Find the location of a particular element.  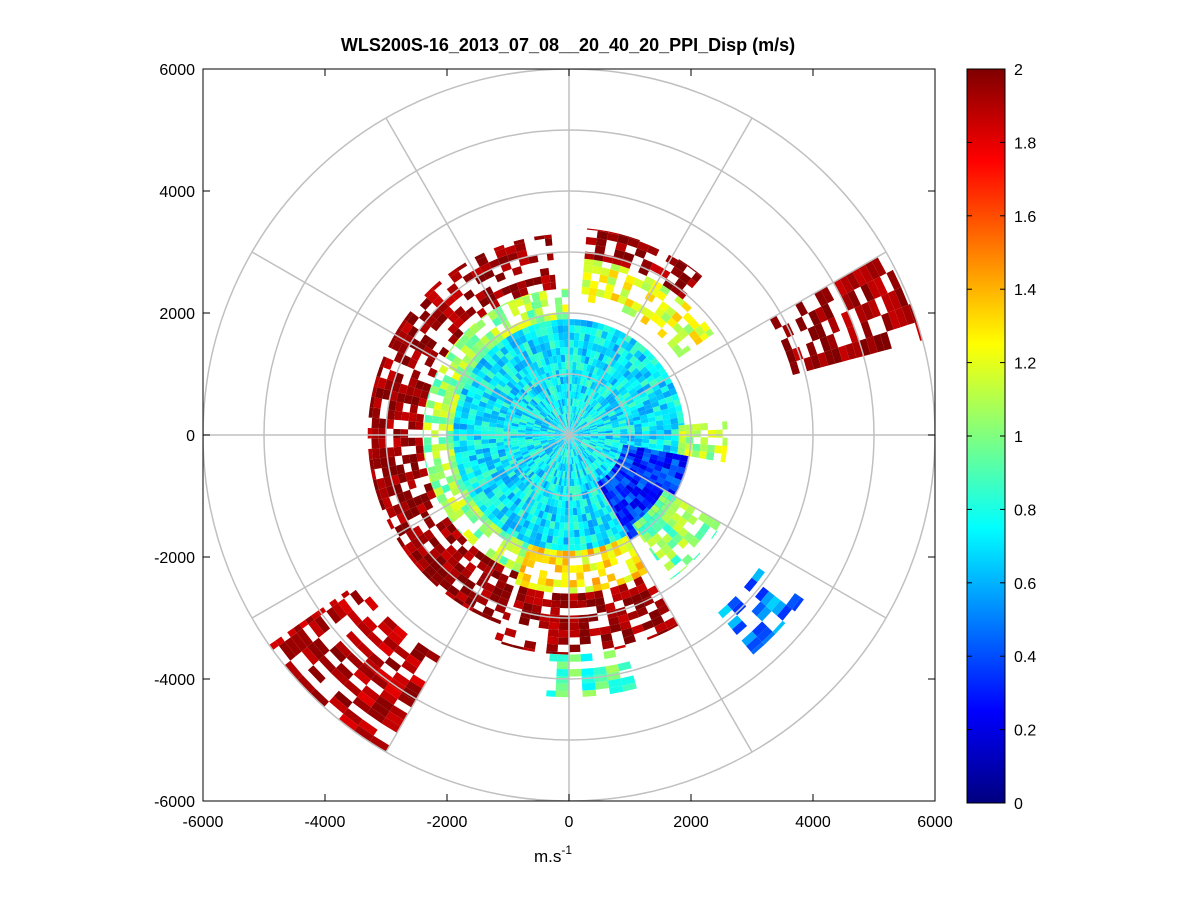

colorbar-tick-label: 0.4 is located at coordinates (1025, 657).